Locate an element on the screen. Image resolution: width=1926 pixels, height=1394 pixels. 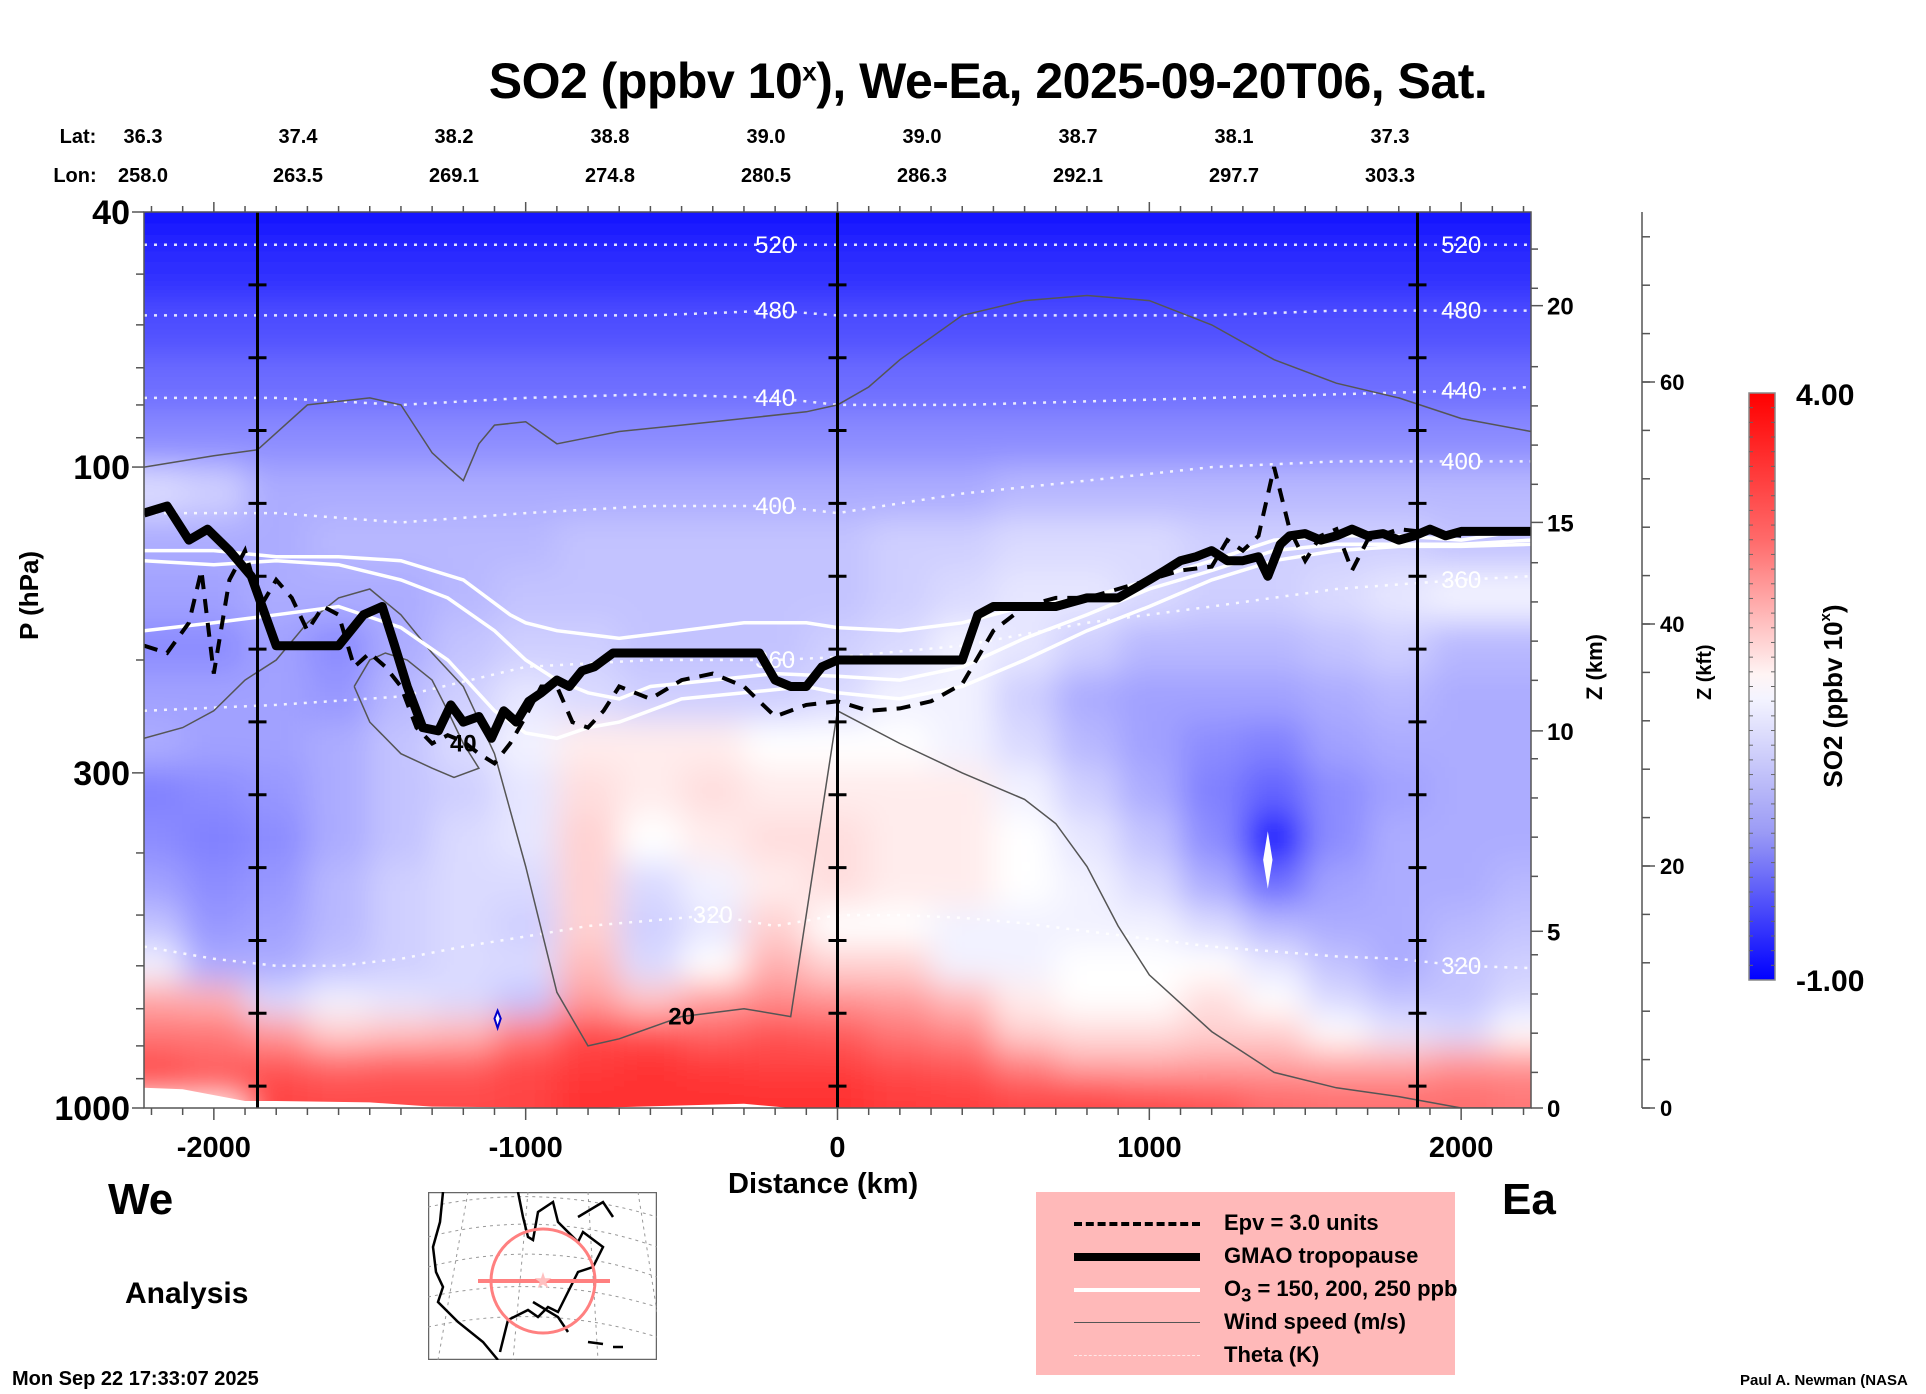
lon-value: 263.5 is located at coordinates (298, 176).